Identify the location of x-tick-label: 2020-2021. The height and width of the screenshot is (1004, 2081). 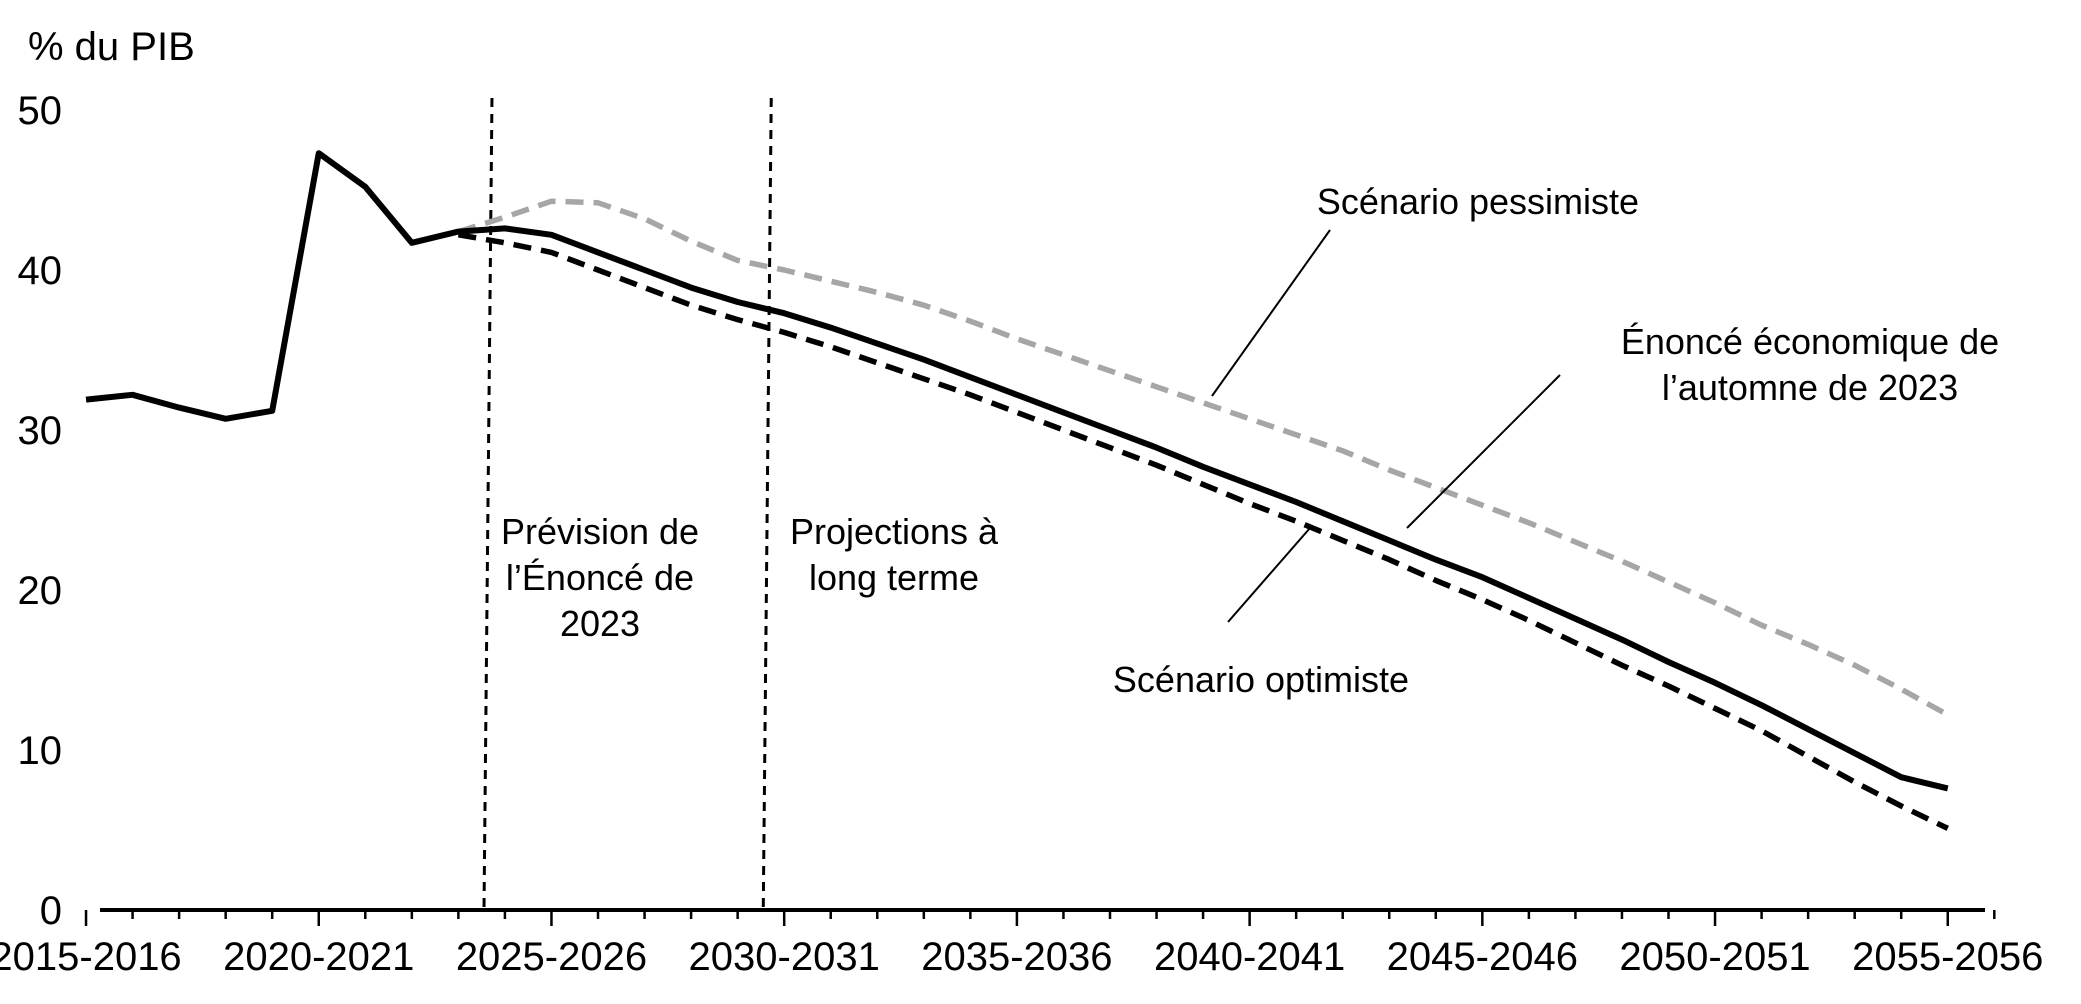
(318, 957).